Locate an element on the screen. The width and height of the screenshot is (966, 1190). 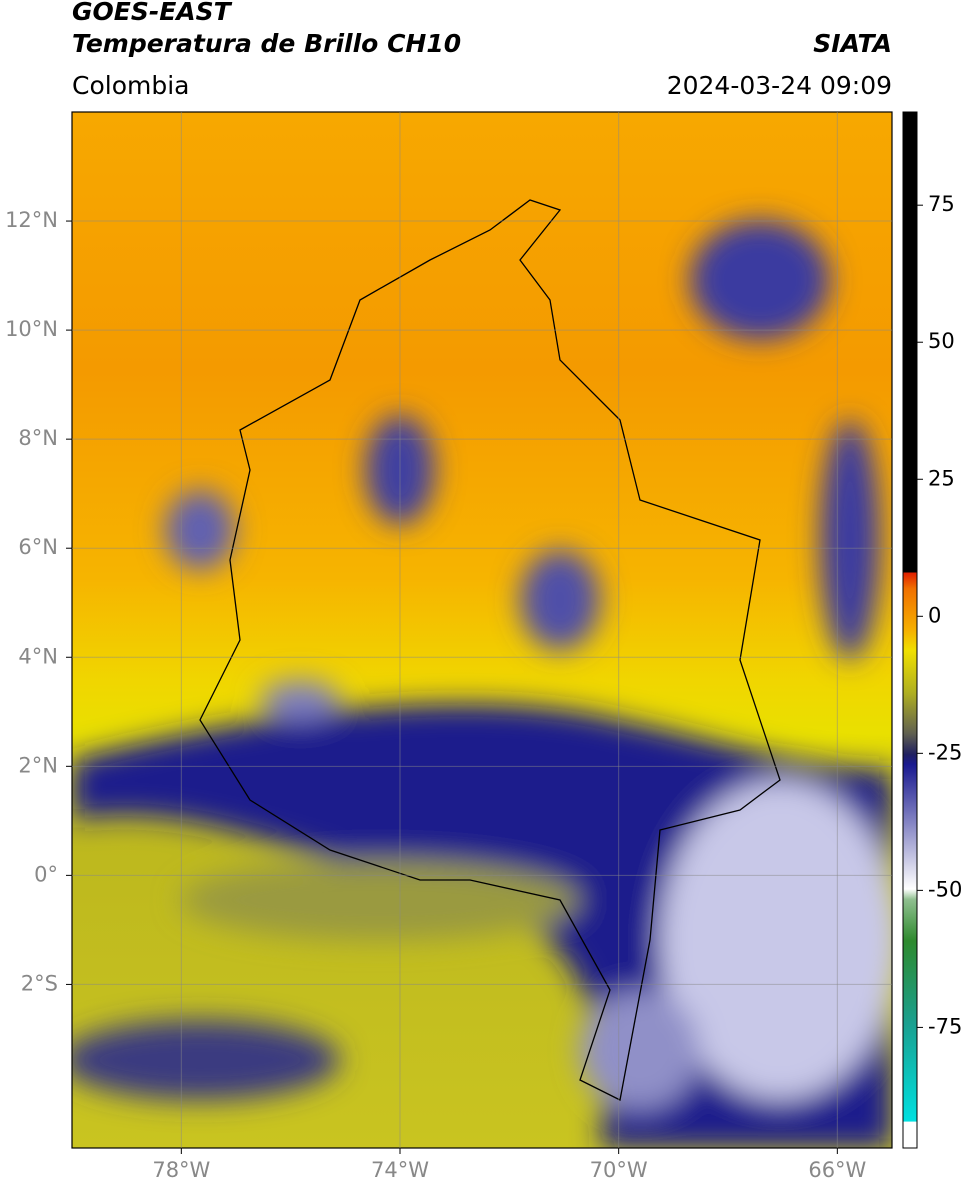
colorbar-tick-label: -50 is located at coordinates (945, 889).